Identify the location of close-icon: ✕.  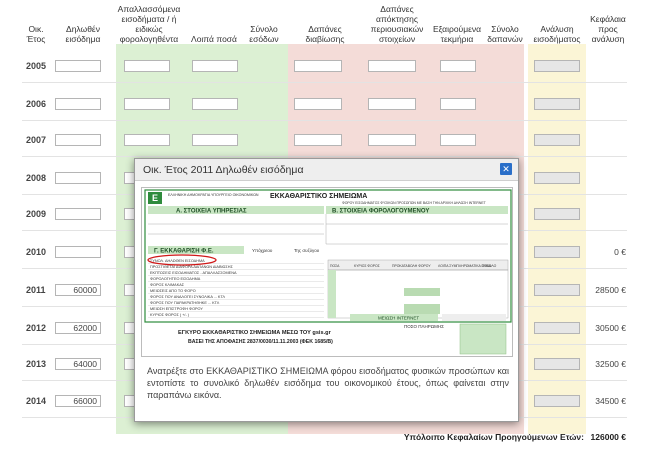
(506, 169).